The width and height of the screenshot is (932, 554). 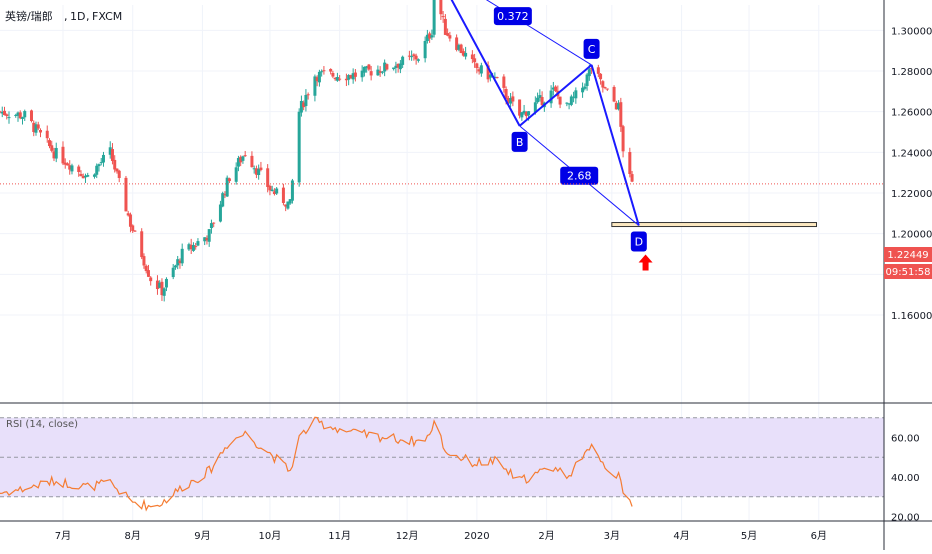 What do you see at coordinates (407, 536) in the screenshot?
I see `x-tick-label: 12月` at bounding box center [407, 536].